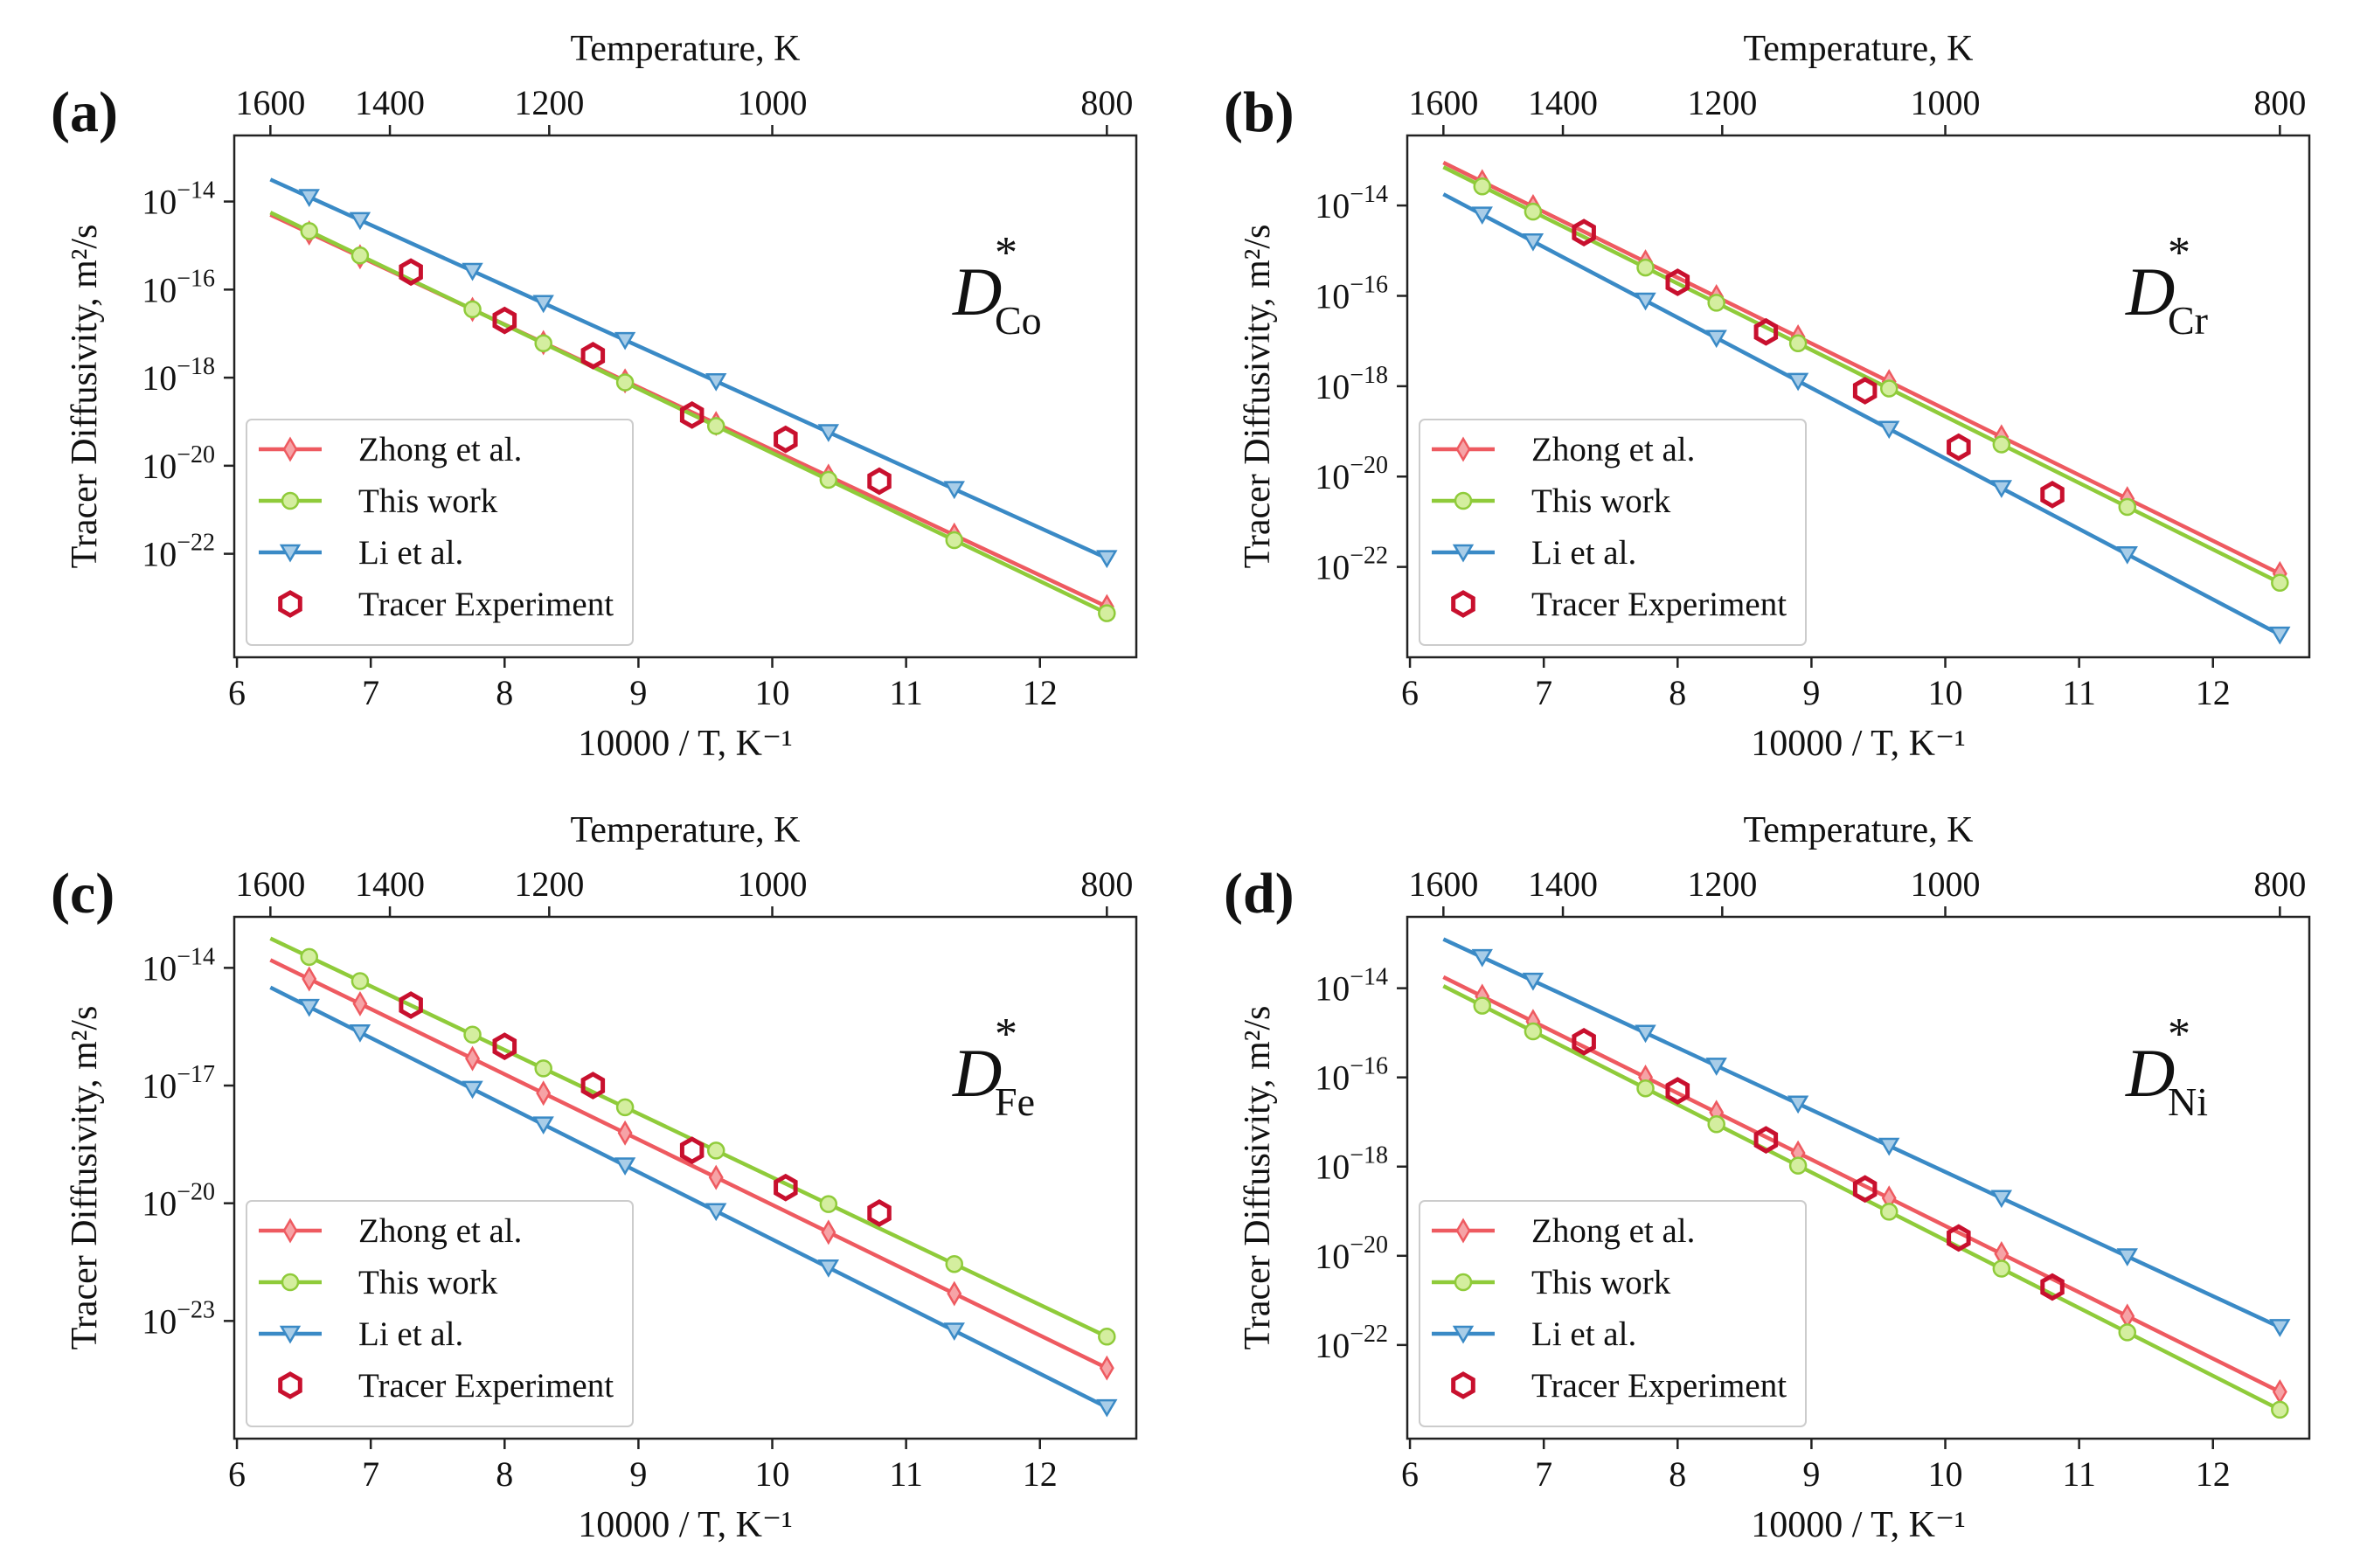 Image resolution: width=2374 pixels, height=1568 pixels. I want to click on y-tick-label: 10−20, so click(178, 464).